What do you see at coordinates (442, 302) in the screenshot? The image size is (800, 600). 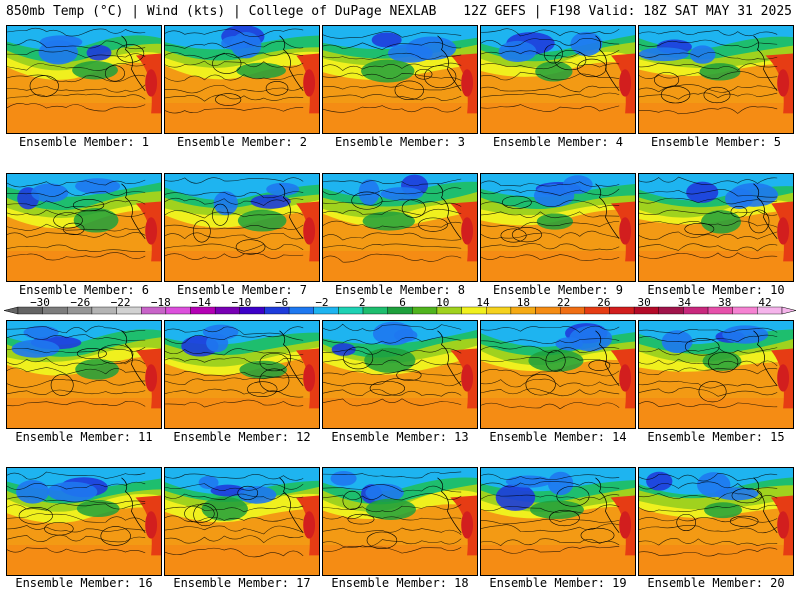 I see `colorbar-tick-label: 10` at bounding box center [442, 302].